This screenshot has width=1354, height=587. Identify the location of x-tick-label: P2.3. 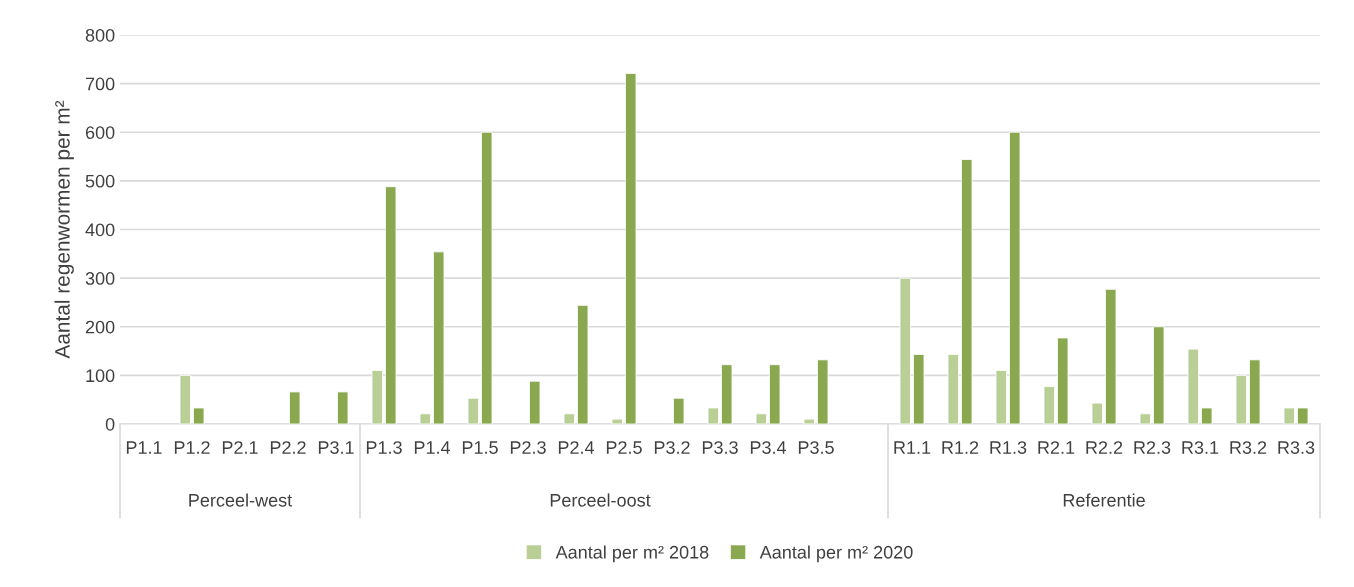
(528, 447).